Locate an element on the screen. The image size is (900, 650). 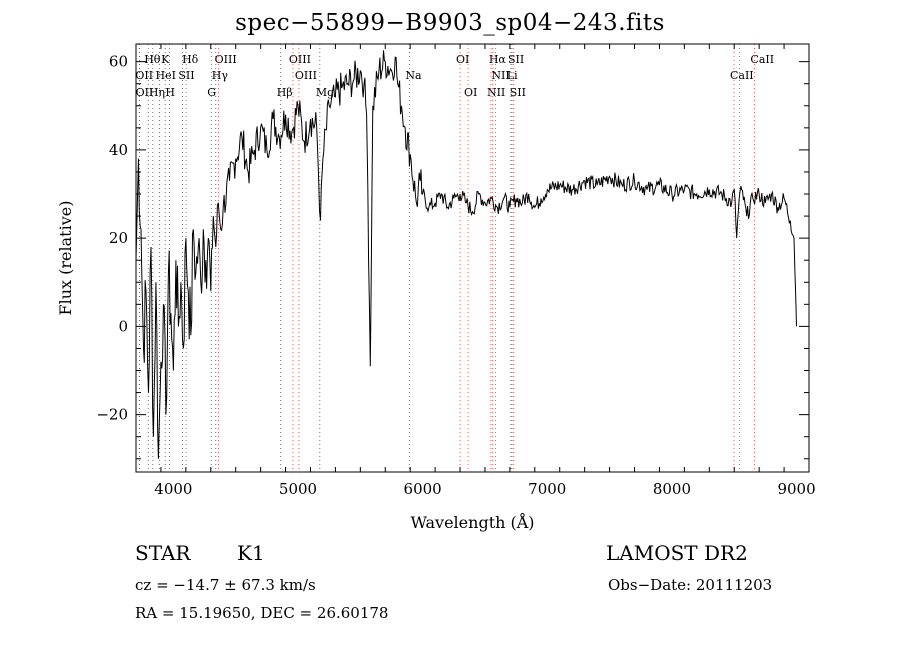
object-subclass: K1 is located at coordinates (251, 553).